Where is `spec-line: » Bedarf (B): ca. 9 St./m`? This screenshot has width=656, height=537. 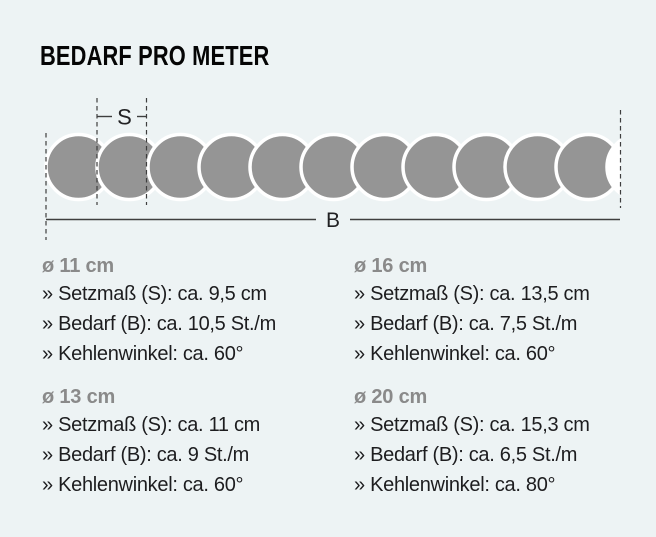
spec-line: » Bedarf (B): ca. 9 St./m is located at coordinates (146, 455).